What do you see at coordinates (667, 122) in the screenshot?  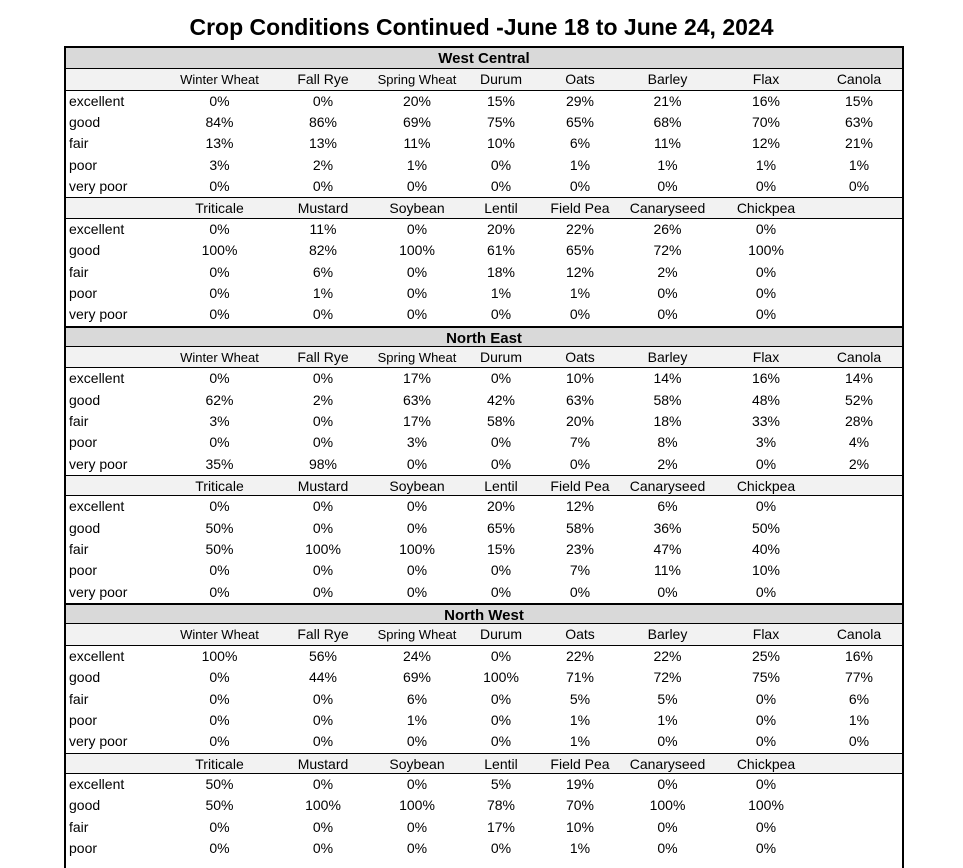 I see `value-cell: 68%` at bounding box center [667, 122].